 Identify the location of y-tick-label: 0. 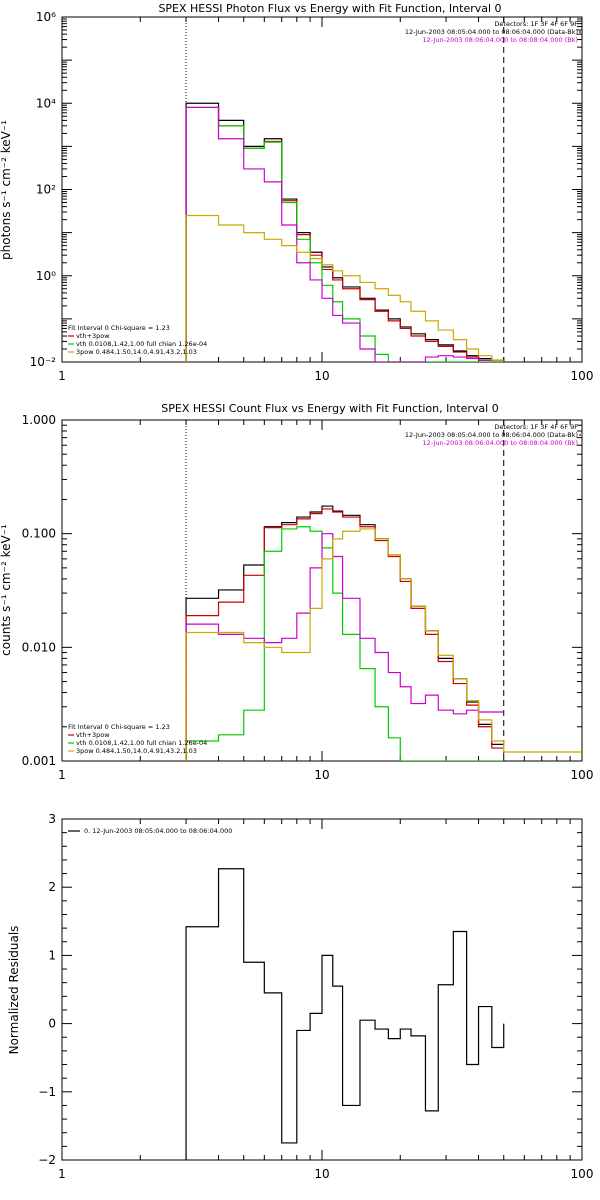
(52, 1024).